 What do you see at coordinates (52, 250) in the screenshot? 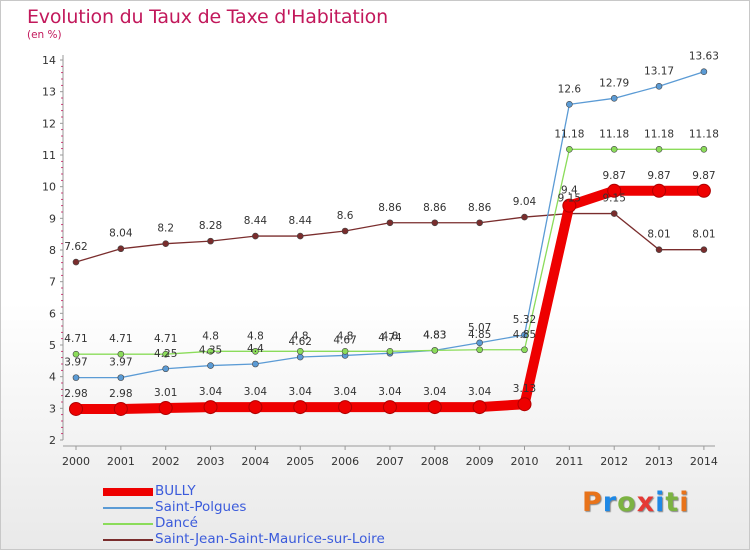
I see `y-tick-label: 8` at bounding box center [52, 250].